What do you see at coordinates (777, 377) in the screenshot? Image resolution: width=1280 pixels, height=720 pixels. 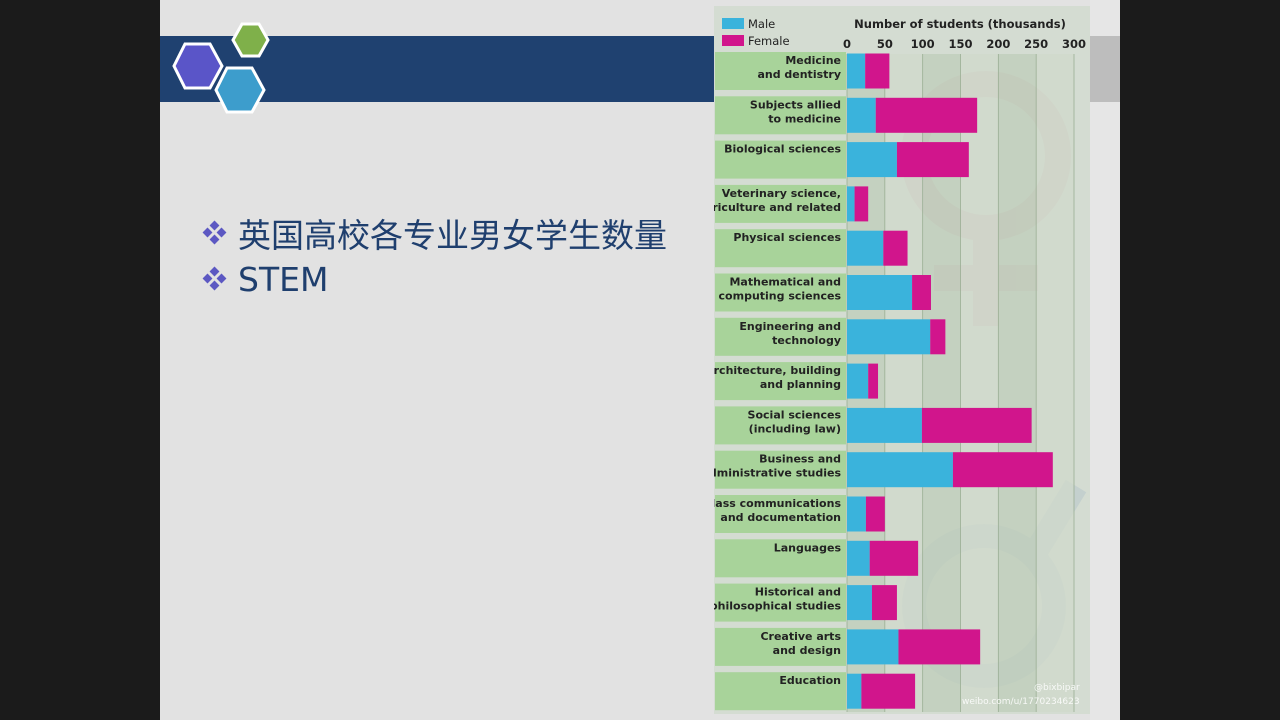 I see `category-label: Architecture, building and planning` at bounding box center [777, 377].